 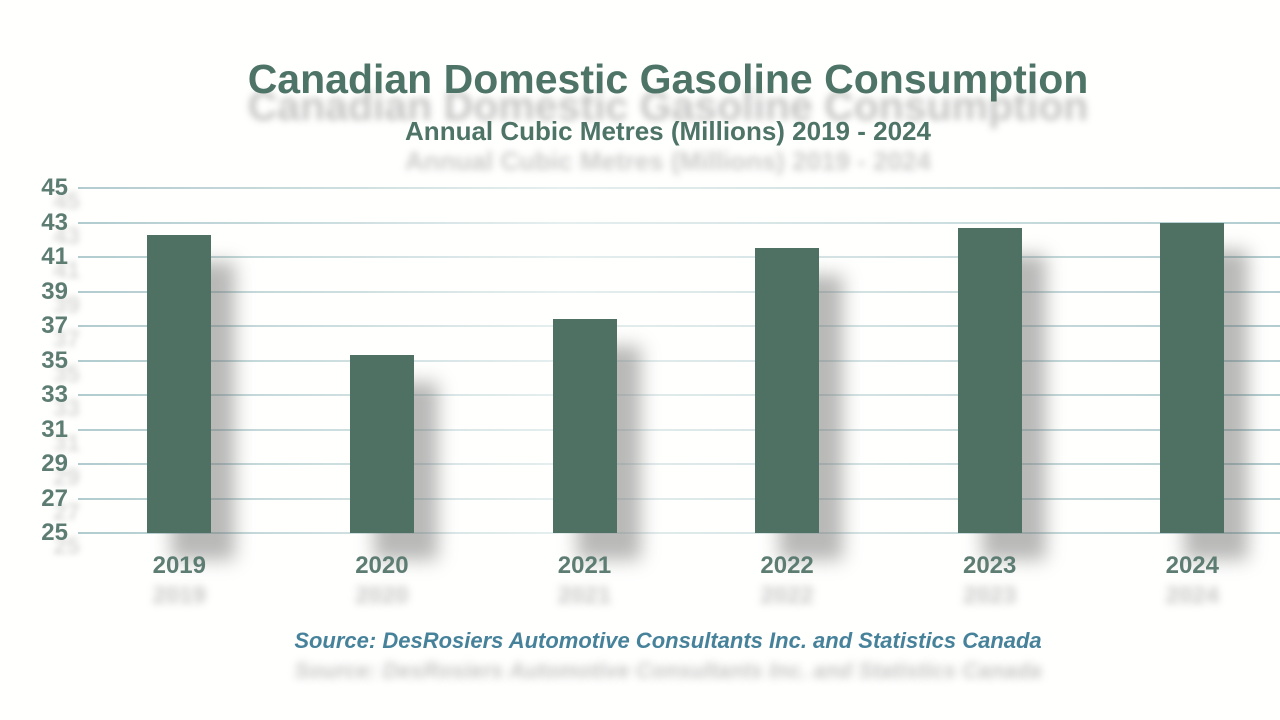 I want to click on y-tick-label-31: 31, so click(x=54, y=429).